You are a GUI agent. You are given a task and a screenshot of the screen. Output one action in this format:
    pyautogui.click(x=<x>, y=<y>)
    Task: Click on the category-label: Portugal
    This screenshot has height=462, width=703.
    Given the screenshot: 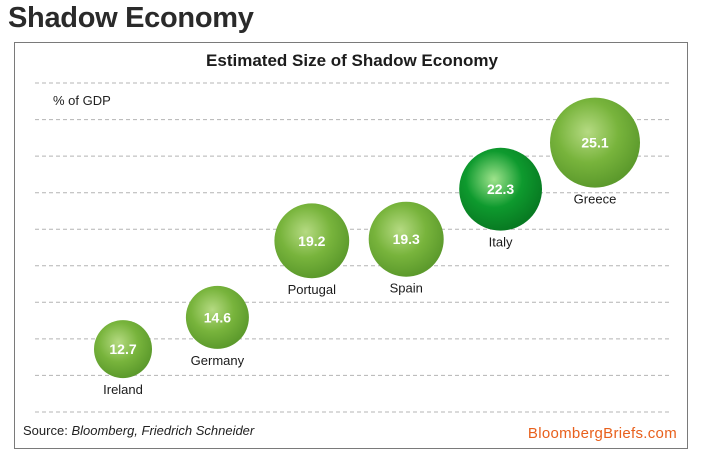 What is the action you would take?
    pyautogui.click(x=312, y=289)
    